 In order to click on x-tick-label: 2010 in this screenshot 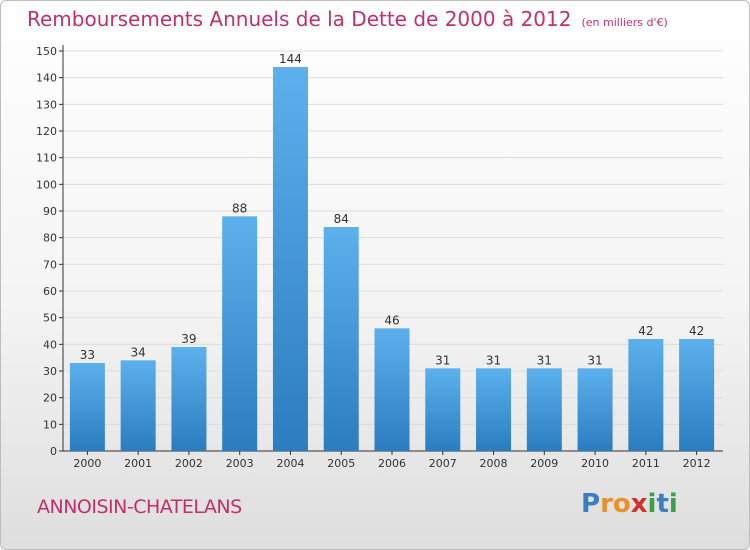, I will do `click(595, 463)`.